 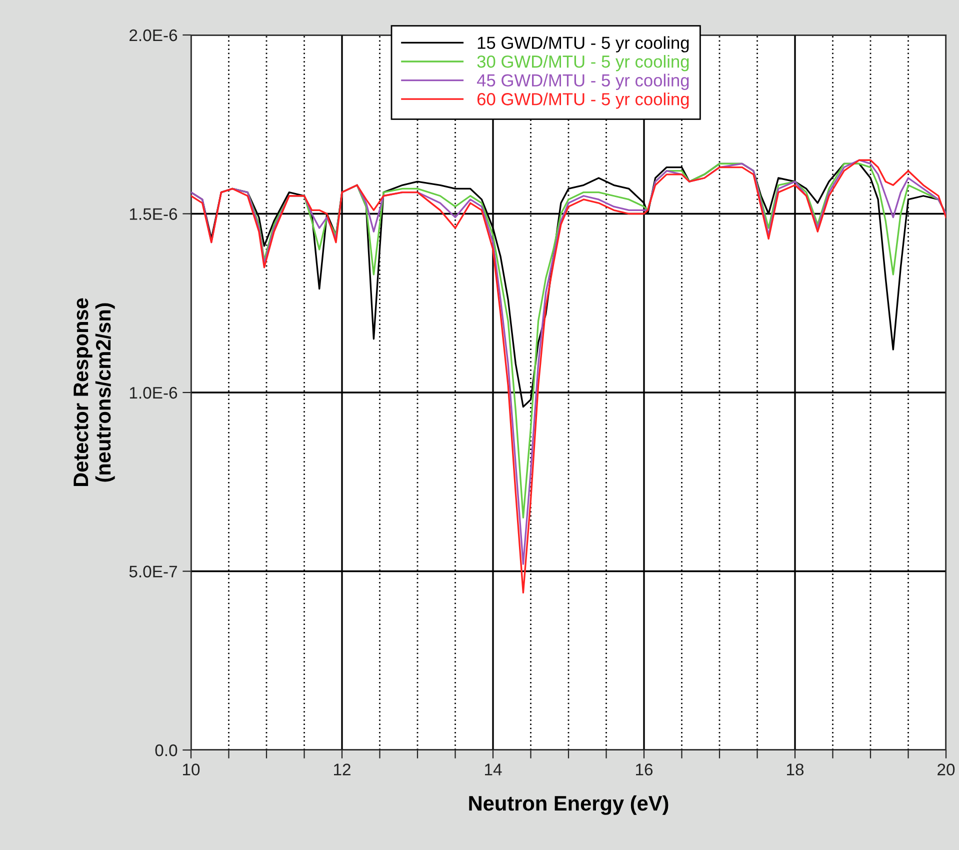 I want to click on x-tick-label: 16, so click(x=644, y=770).